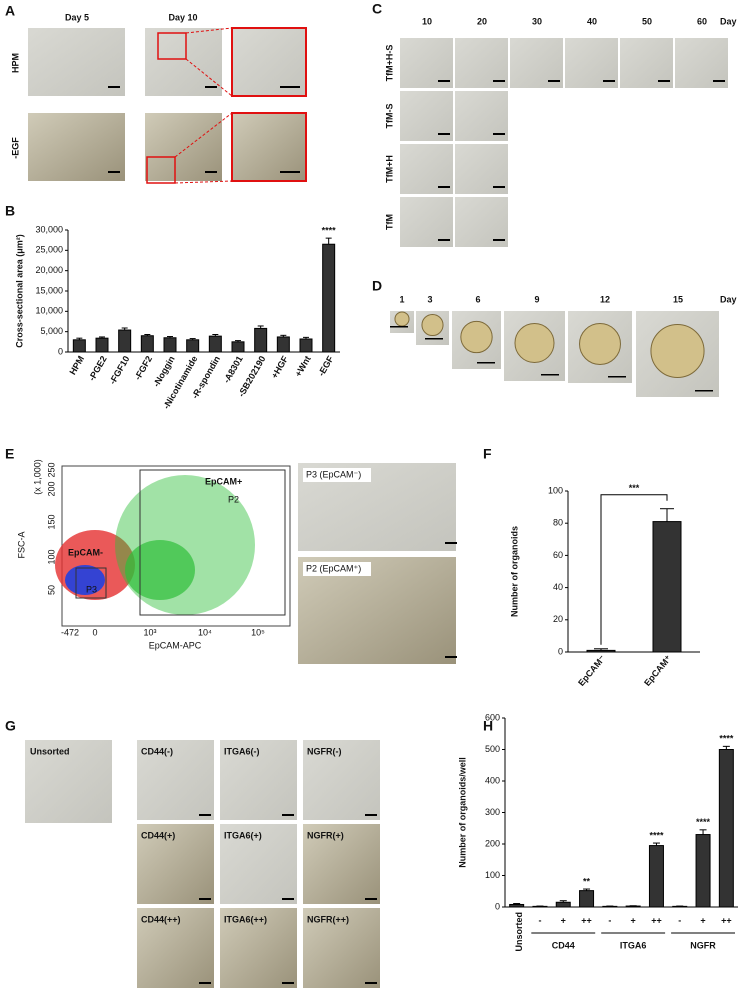 This screenshot has height=993, width=745. I want to click on row-label: TfM+H-S, so click(389, 63).